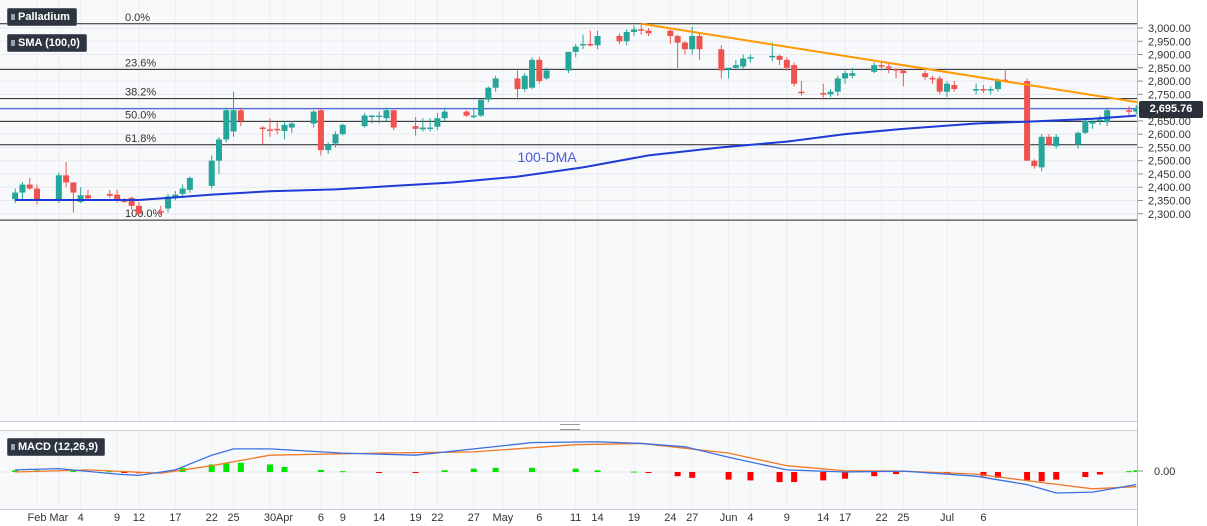  I want to click on price-tick-label: 3,000.00, so click(1169, 29).